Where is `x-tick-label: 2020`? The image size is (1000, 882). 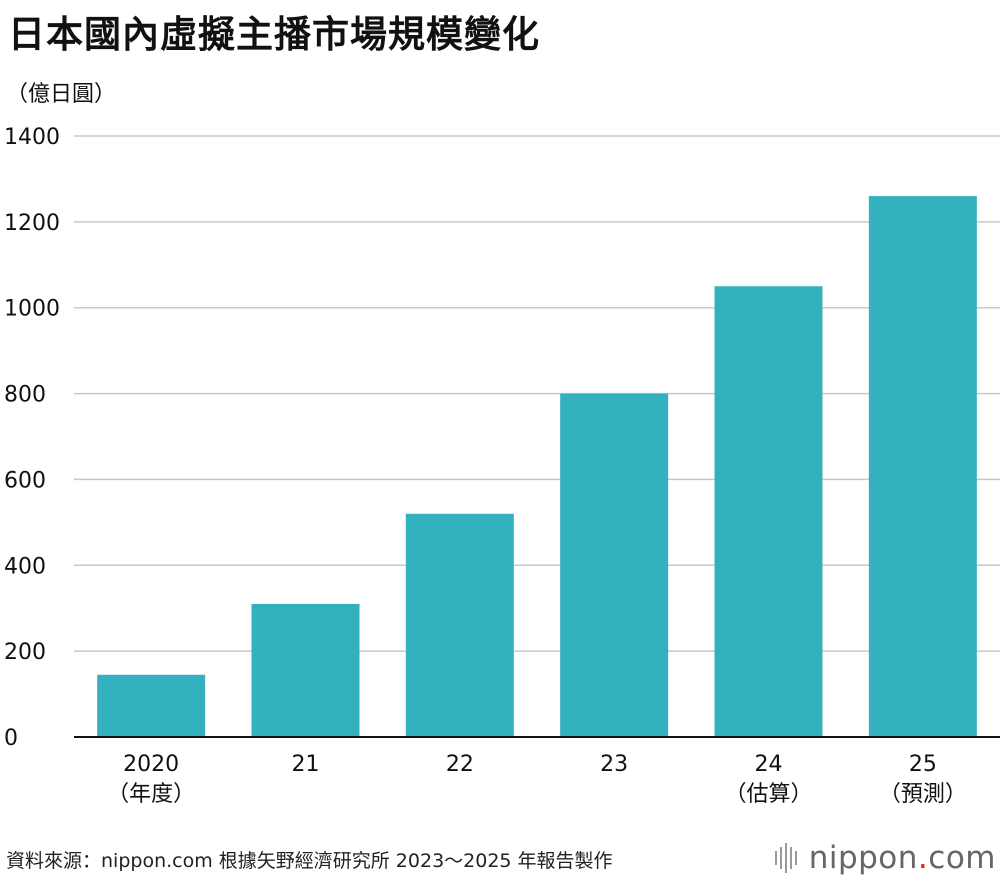 x-tick-label: 2020 is located at coordinates (151, 764).